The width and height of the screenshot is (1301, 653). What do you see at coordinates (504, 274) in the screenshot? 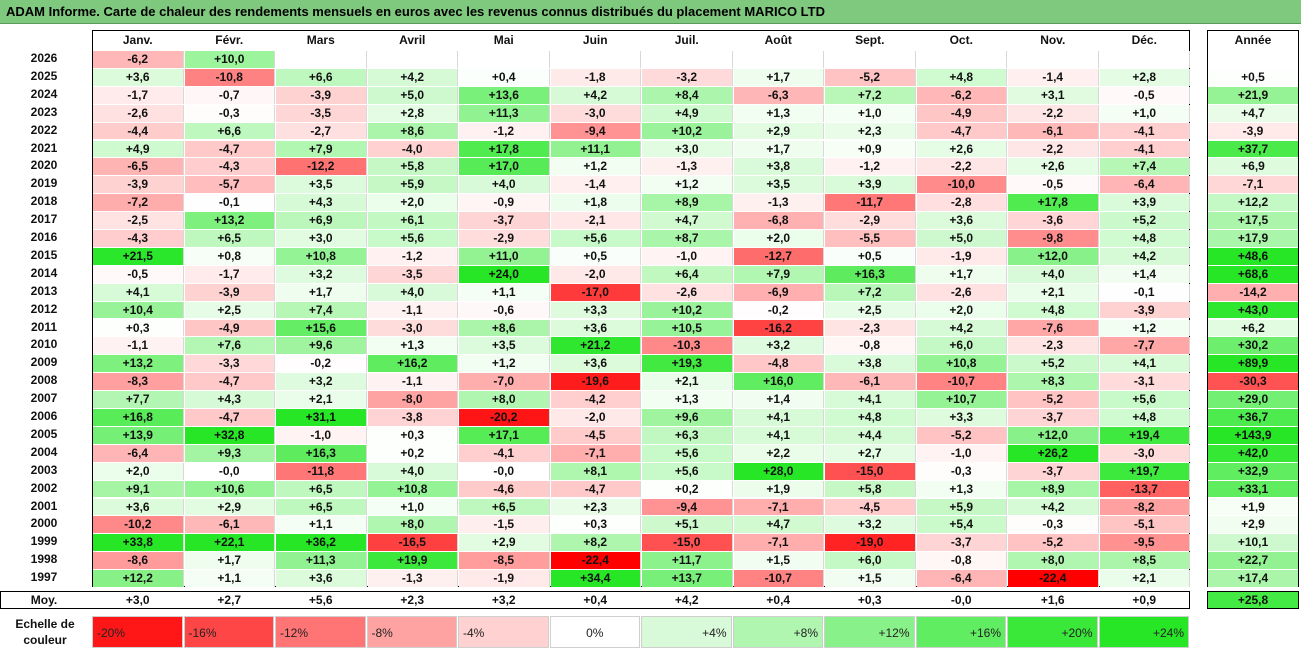
I see `month-value-cell: +24,0` at bounding box center [504, 274].